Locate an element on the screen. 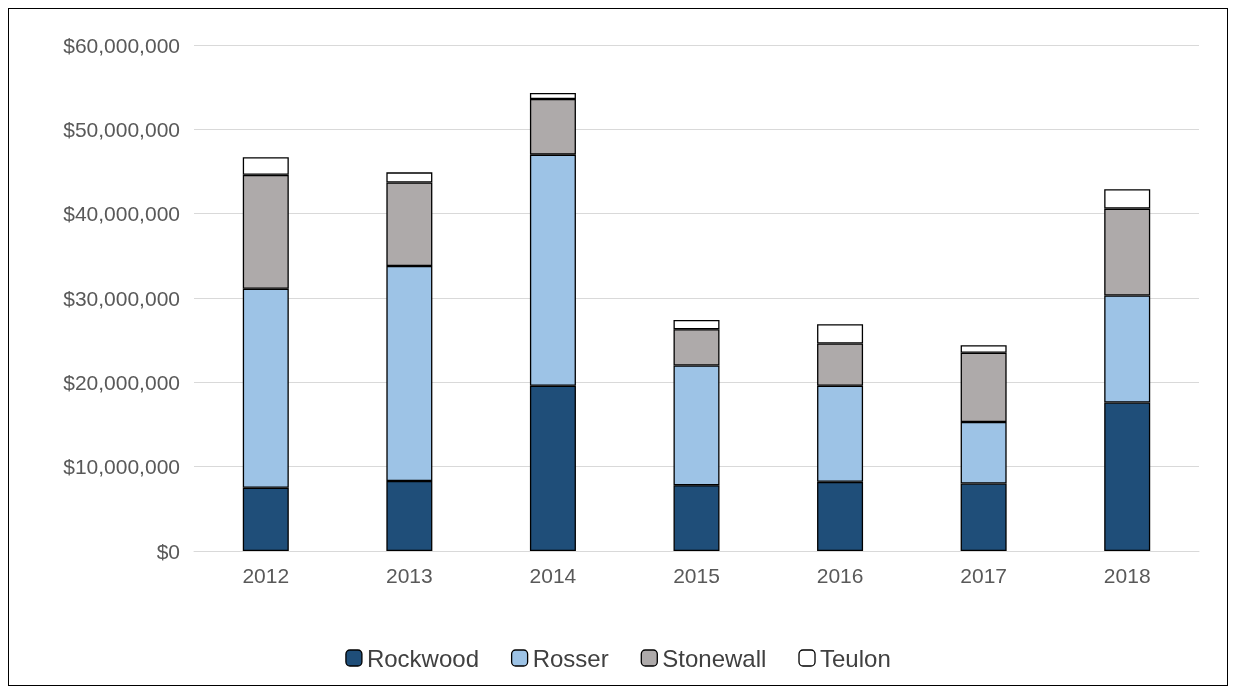 The image size is (1238, 696). y-tick-label: $10,000,000 is located at coordinates (121, 467).